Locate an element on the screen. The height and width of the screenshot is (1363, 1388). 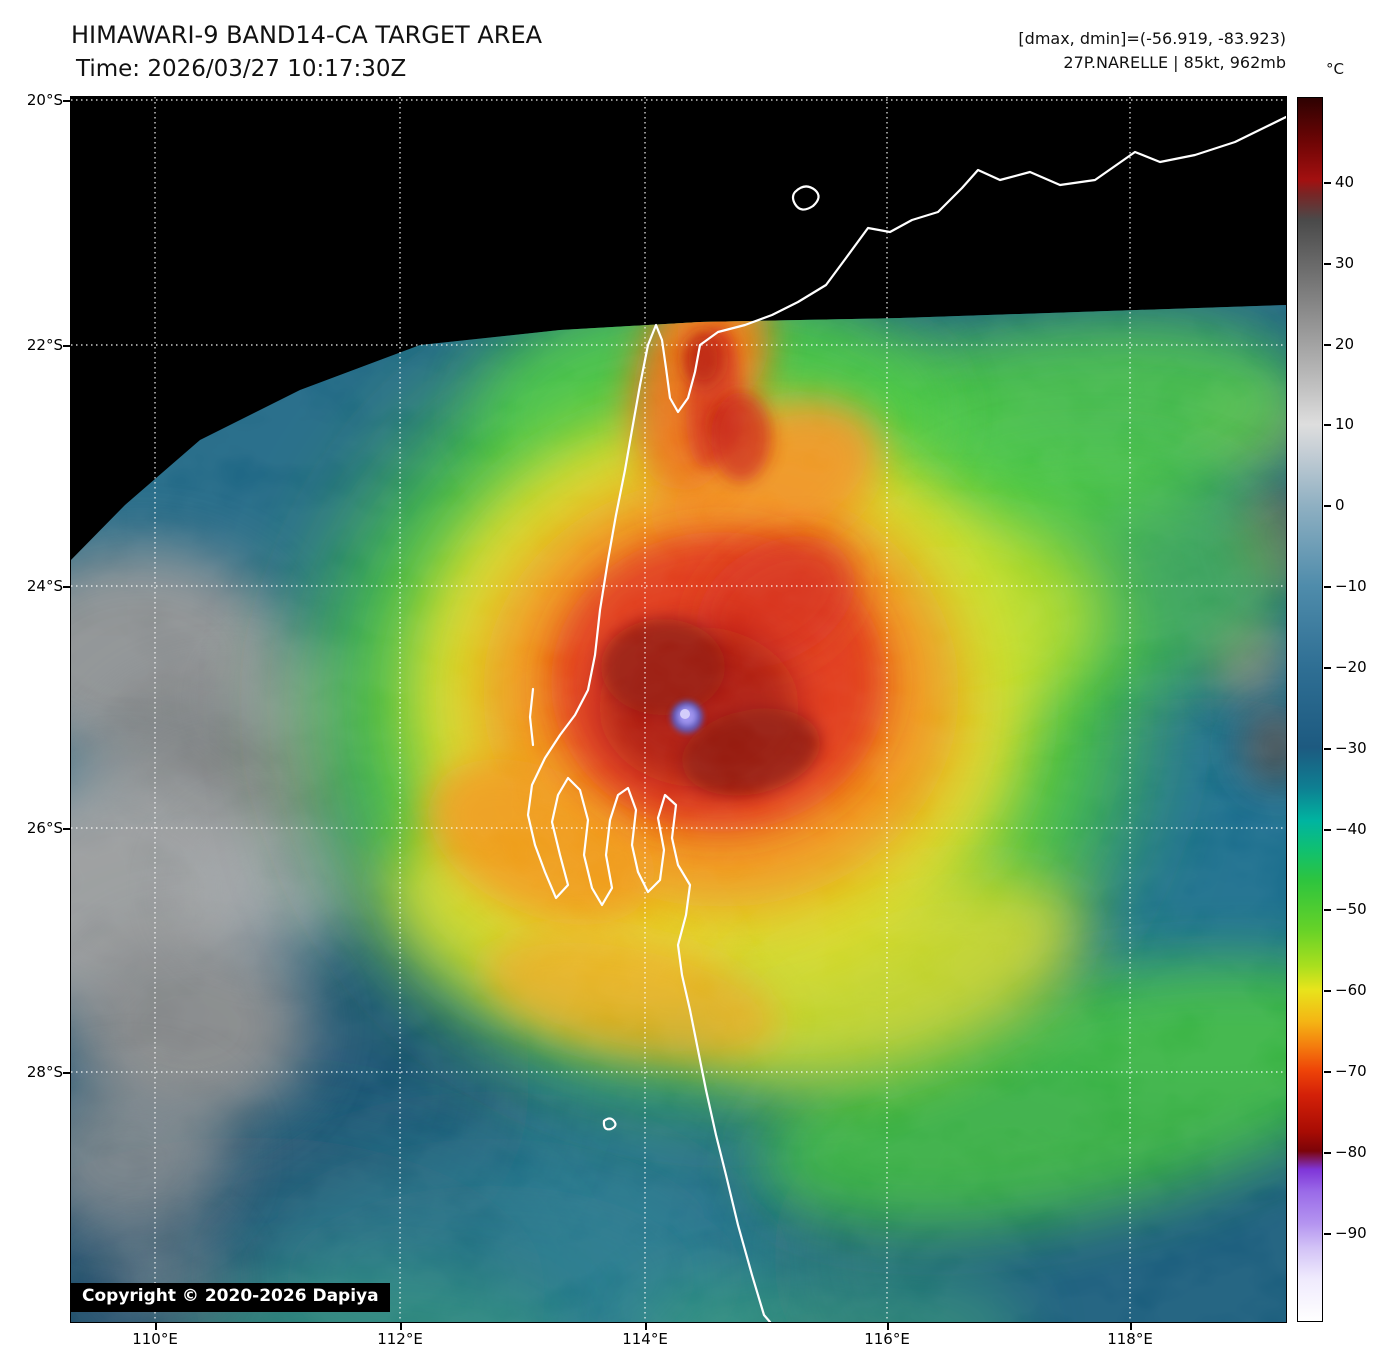
small-island is located at coordinates (609, 1124).